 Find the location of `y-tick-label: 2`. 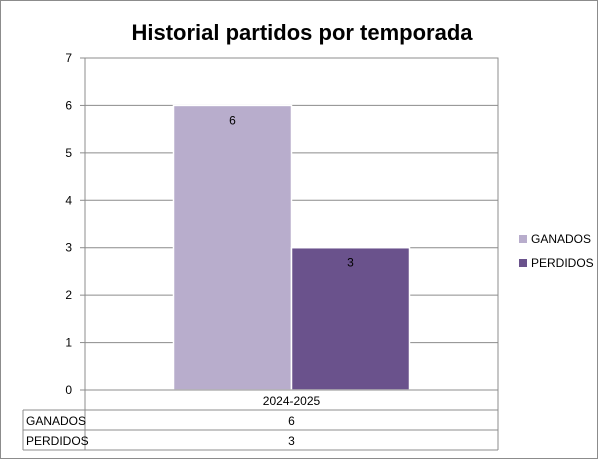

y-tick-label: 2 is located at coordinates (68, 295).